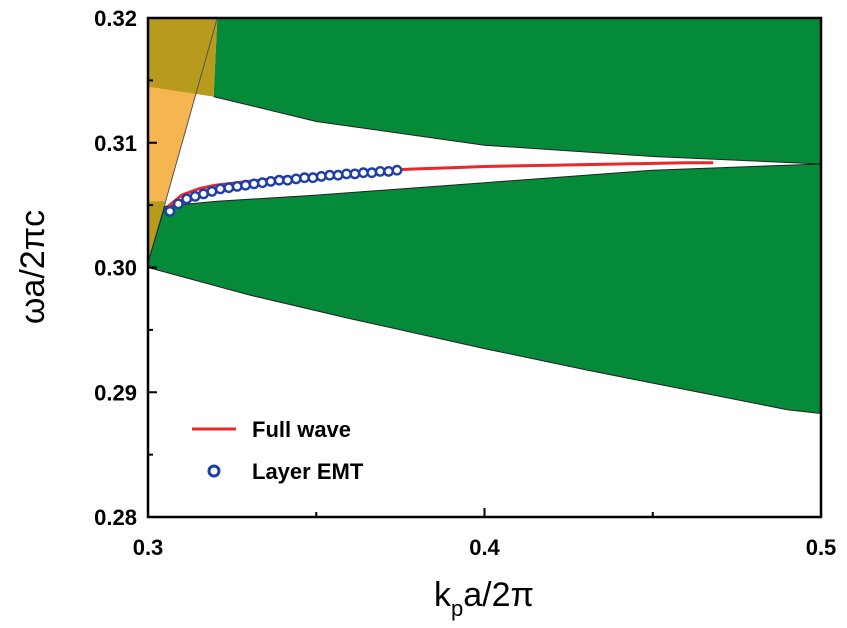  What do you see at coordinates (115, 18) in the screenshot?
I see `y-tick-label: 0.32` at bounding box center [115, 18].